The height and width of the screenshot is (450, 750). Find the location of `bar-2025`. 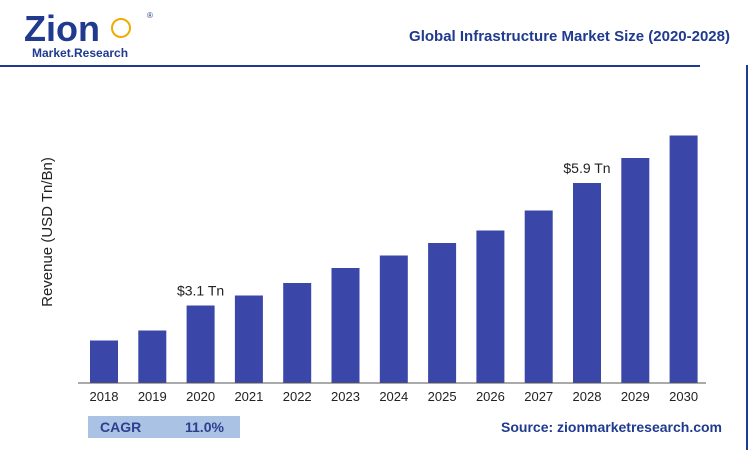

bar-2025 is located at coordinates (442, 313).